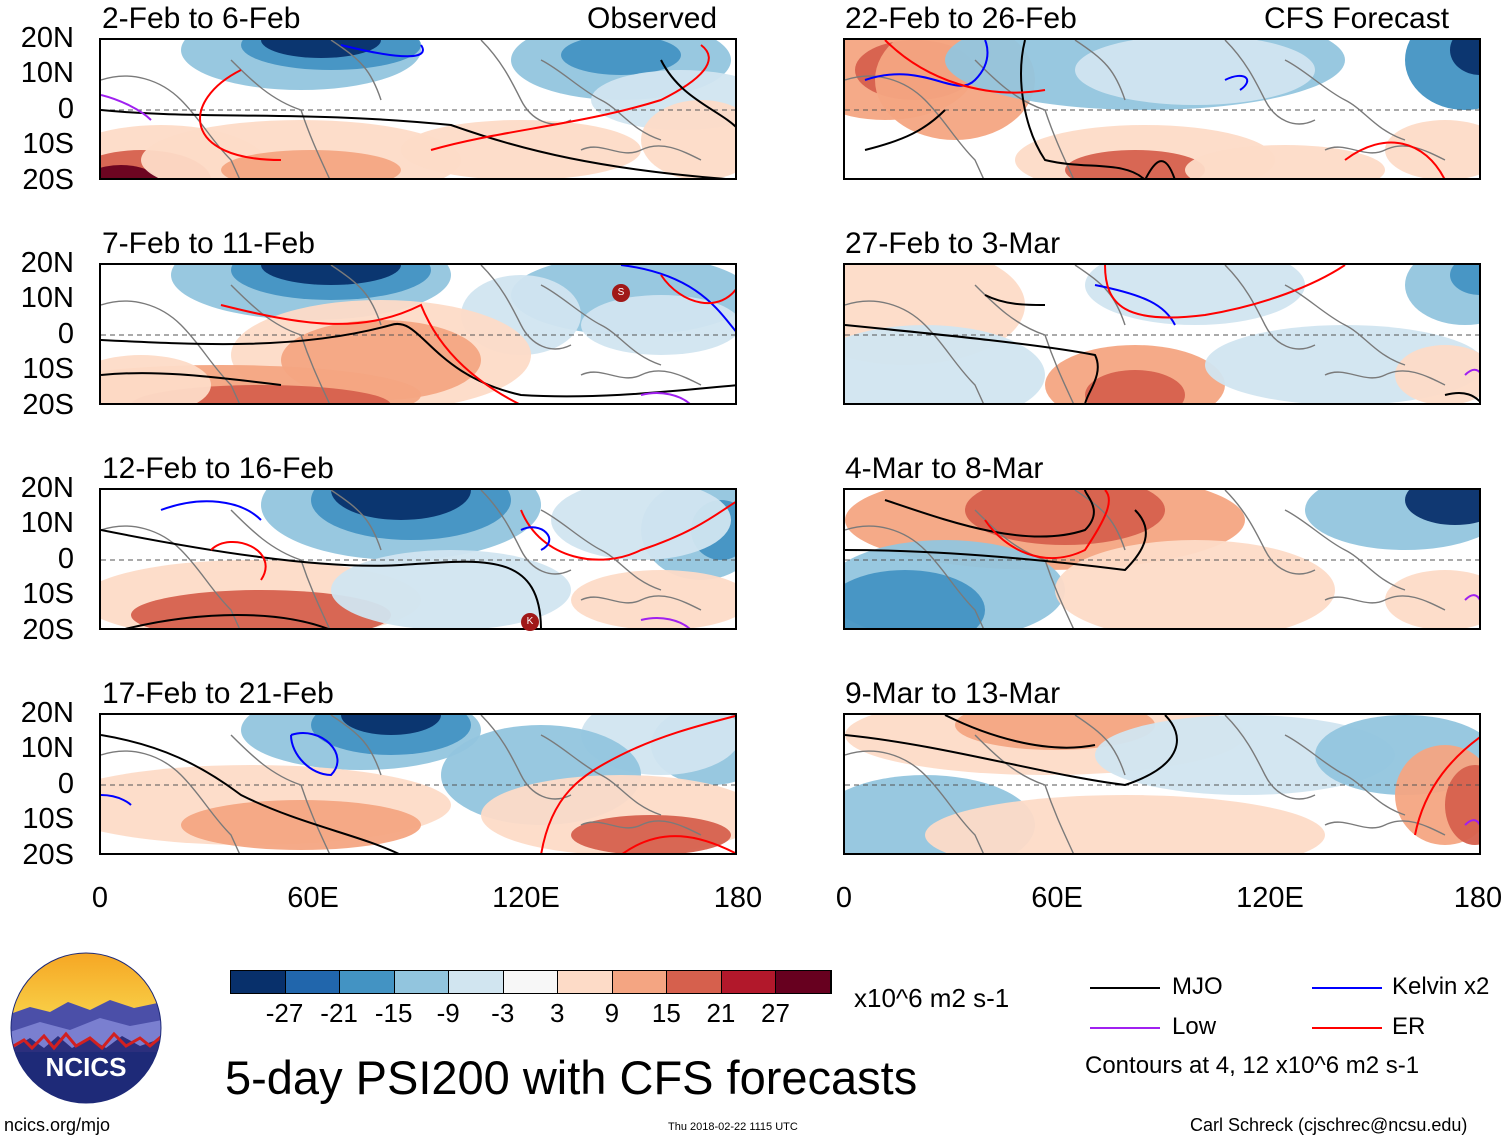 This screenshot has width=1510, height=1142. What do you see at coordinates (944, 468) in the screenshot?
I see `panel-period-title: 4-Mar to 8-Mar` at bounding box center [944, 468].